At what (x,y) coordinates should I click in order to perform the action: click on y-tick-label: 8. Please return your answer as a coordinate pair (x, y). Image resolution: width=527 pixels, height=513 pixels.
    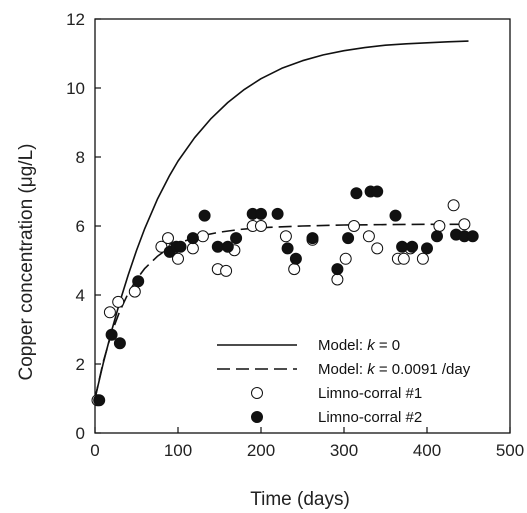
    Looking at the image, I should click on (80, 157).